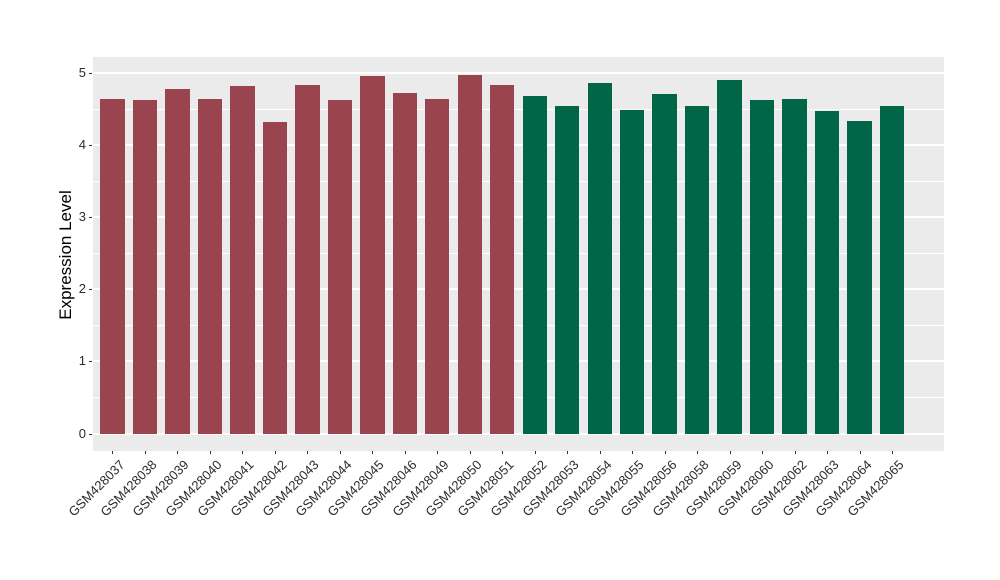 This screenshot has height=580, width=1000. What do you see at coordinates (82, 361) in the screenshot?
I see `y-tick-label: 1` at bounding box center [82, 361].